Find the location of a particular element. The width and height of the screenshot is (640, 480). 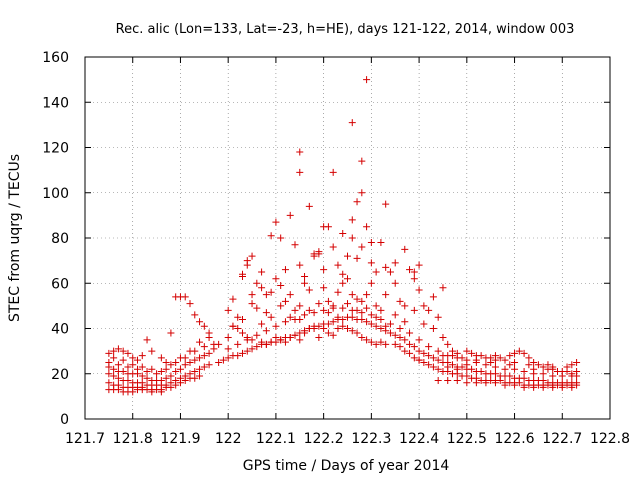

x-tick-label: 121.8 is located at coordinates (133, 439).